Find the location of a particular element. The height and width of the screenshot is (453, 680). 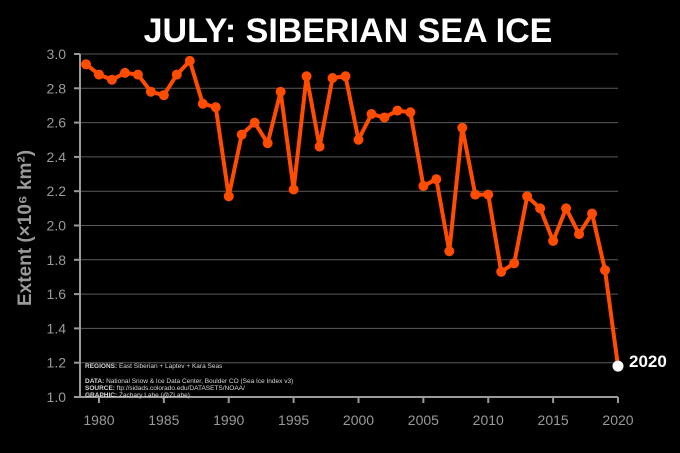

y-tick-label: 1.0 is located at coordinates (57, 397).